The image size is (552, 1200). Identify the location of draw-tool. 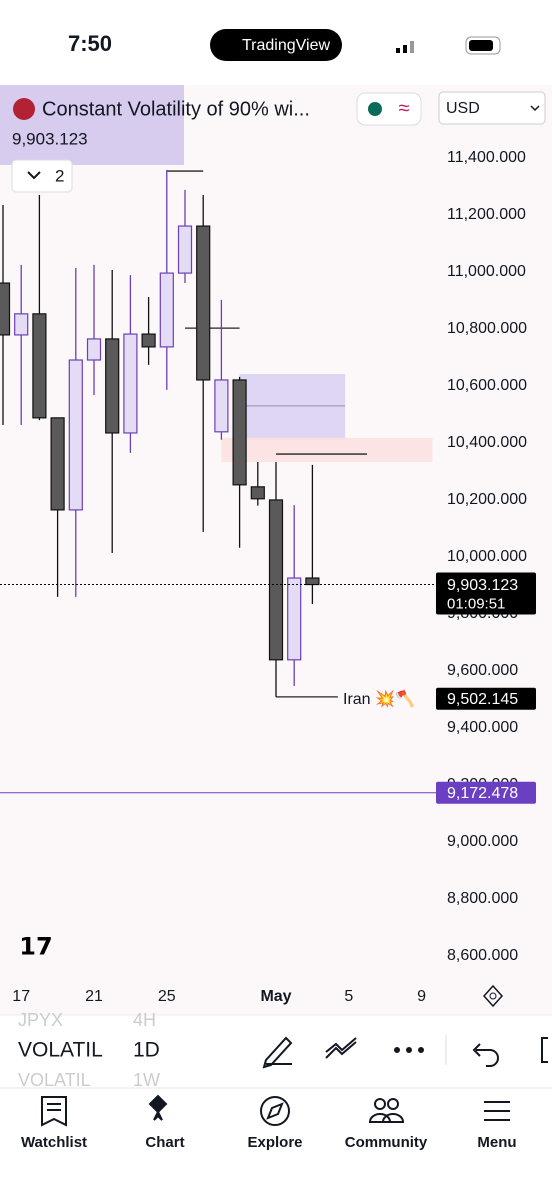
(277, 1052).